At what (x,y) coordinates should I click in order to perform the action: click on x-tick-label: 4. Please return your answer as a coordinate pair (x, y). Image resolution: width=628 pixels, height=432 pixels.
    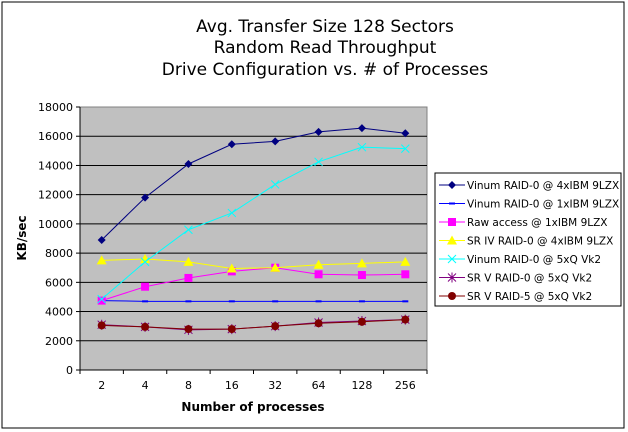
    Looking at the image, I should click on (145, 385).